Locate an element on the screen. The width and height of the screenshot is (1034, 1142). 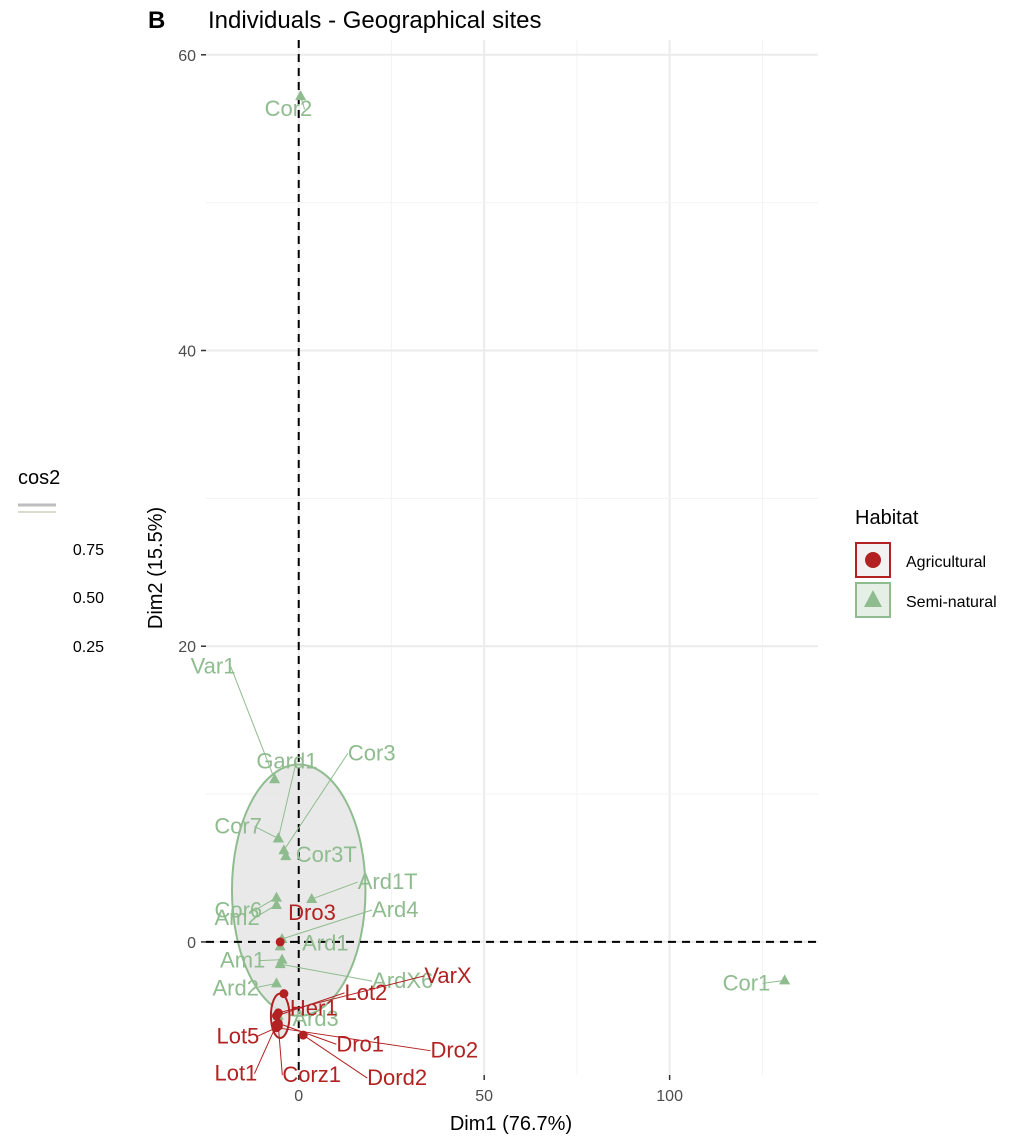
y-tick-label: 0 is located at coordinates (191, 943).